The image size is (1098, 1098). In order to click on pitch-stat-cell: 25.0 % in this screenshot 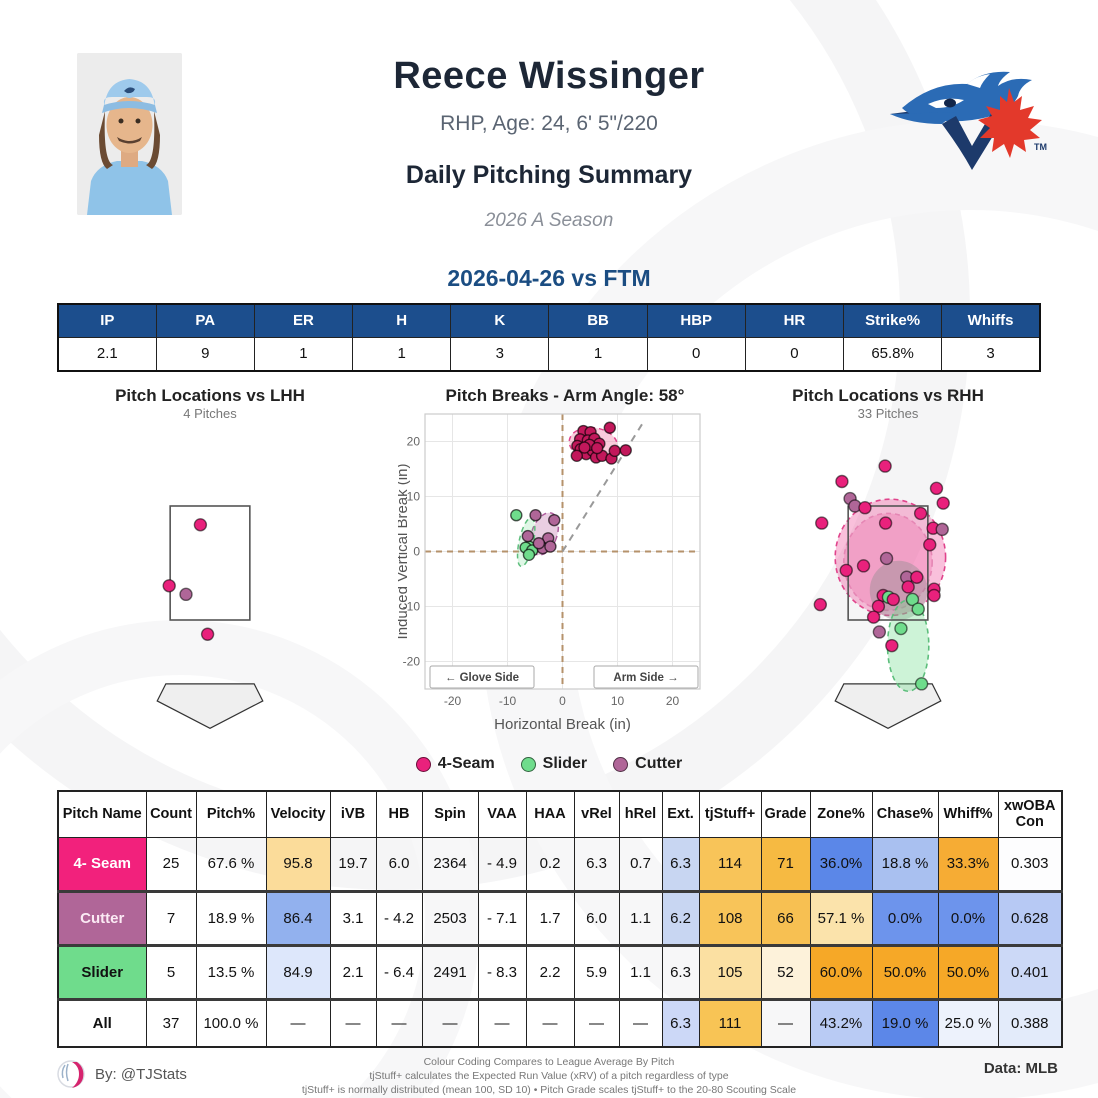, I will do `click(968, 1022)`.